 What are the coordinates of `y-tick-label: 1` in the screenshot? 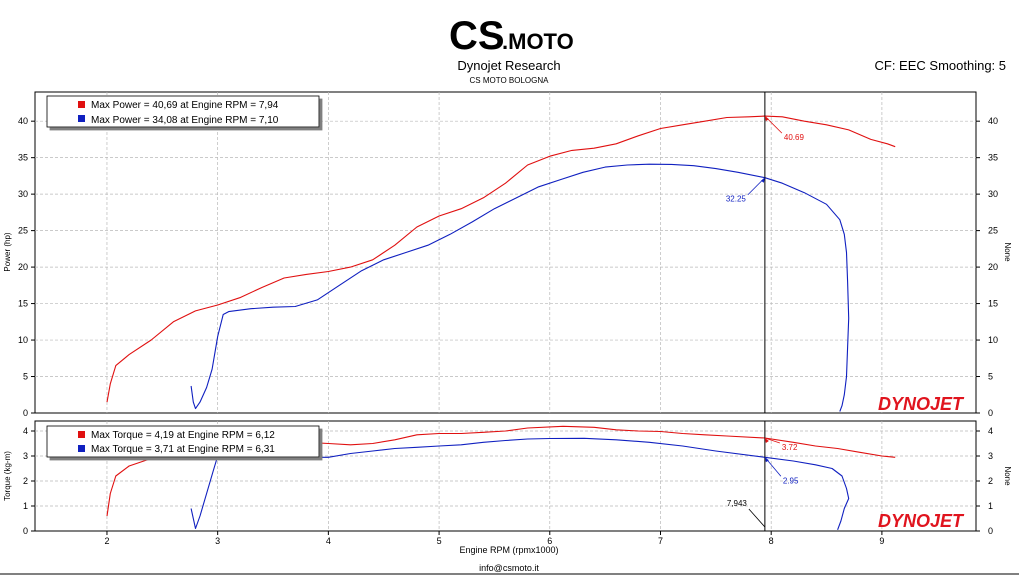 It's located at (25, 506).